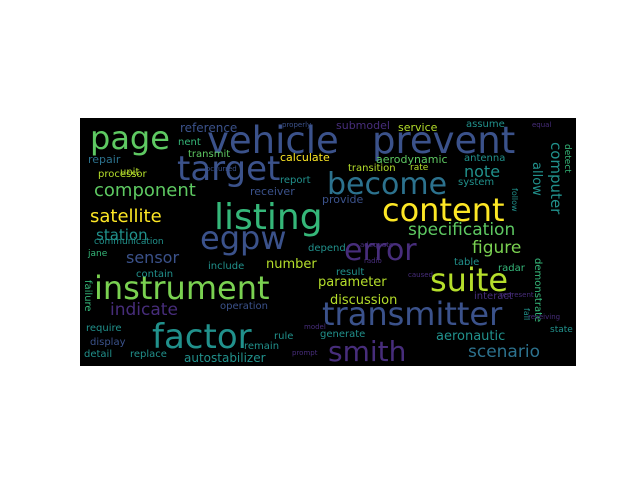 The width and height of the screenshot is (640, 480). I want to click on word: system, so click(476, 182).